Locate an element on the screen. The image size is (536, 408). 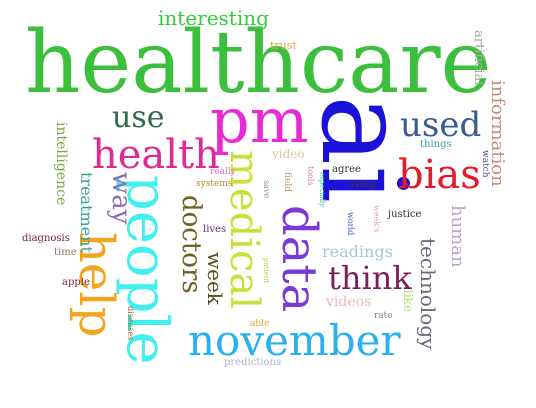
word-using: using is located at coordinates (362, 184).